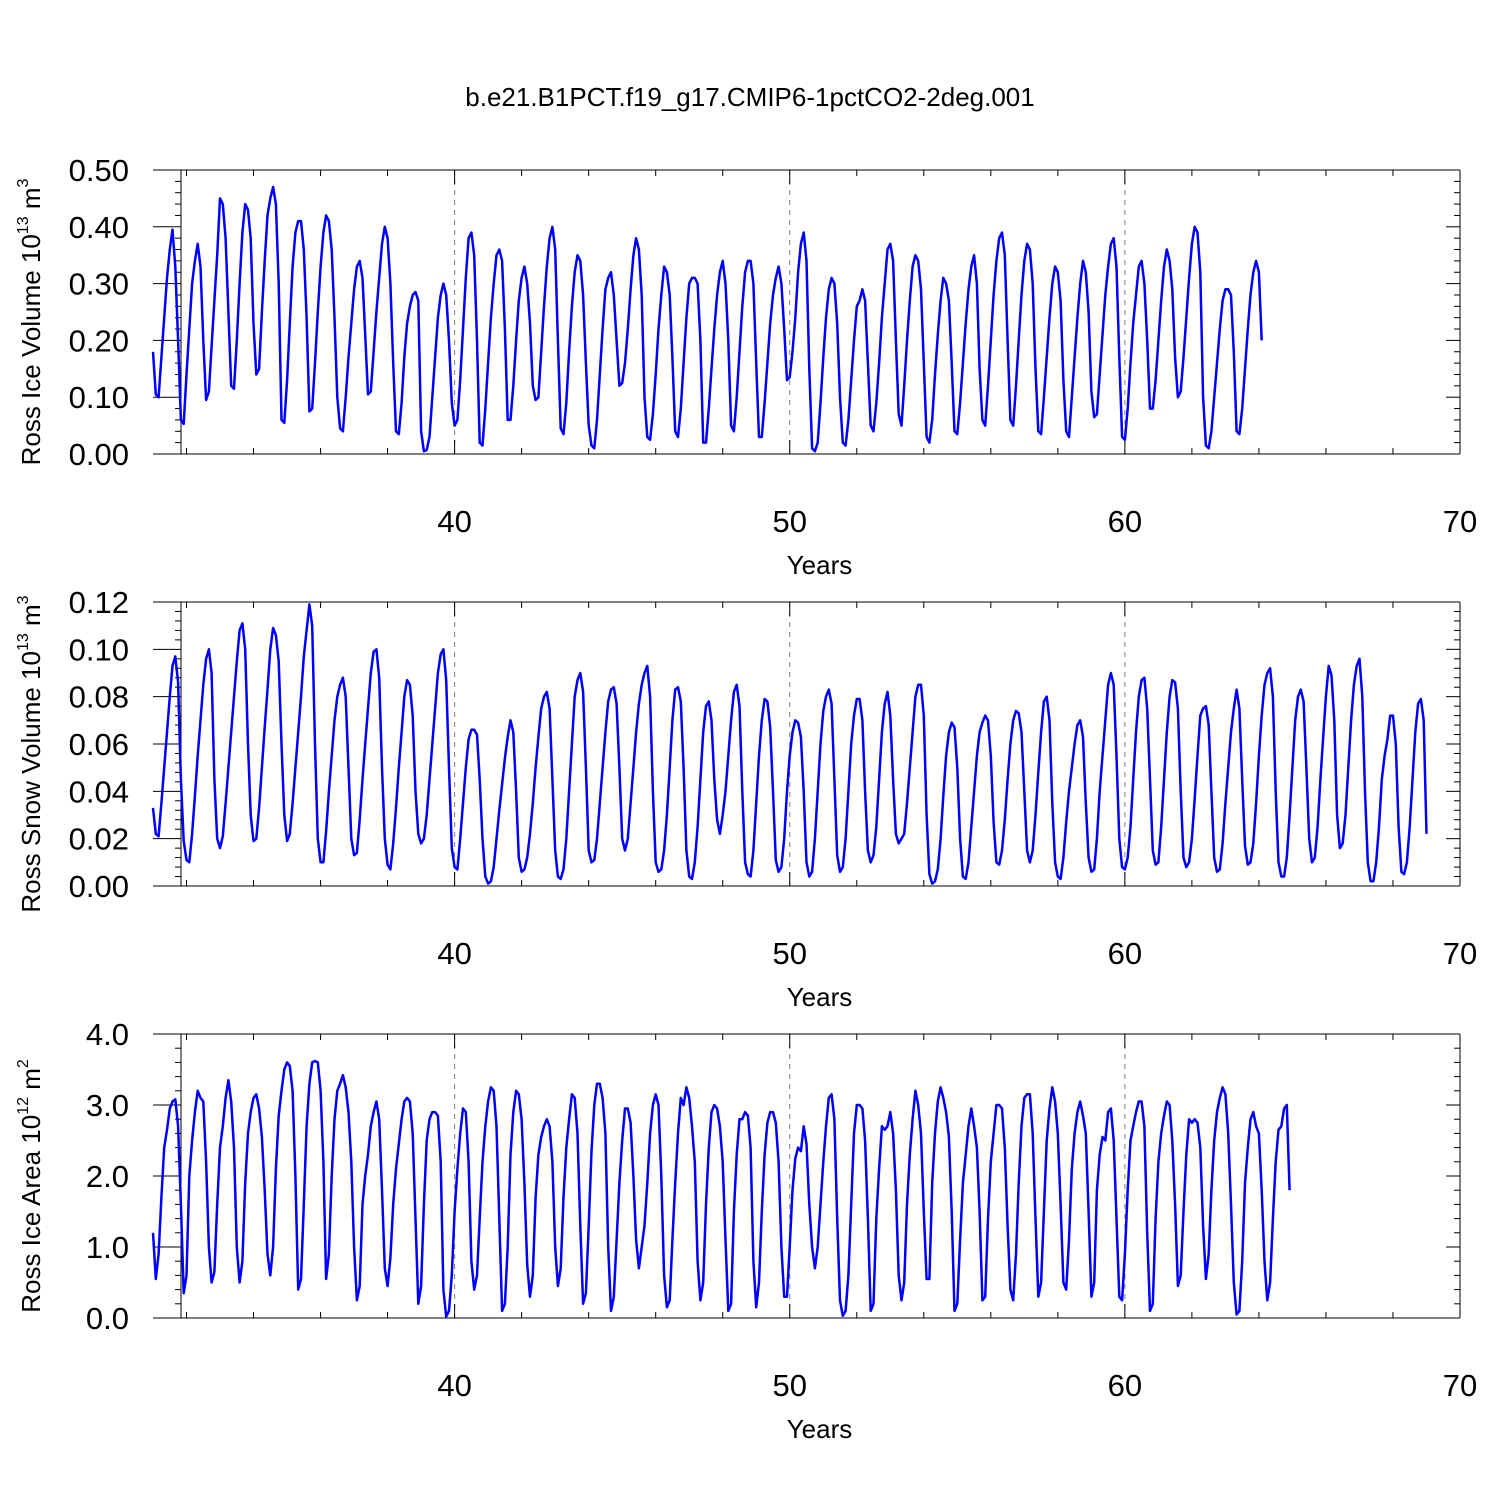 The height and width of the screenshot is (1500, 1500). What do you see at coordinates (30, 753) in the screenshot?
I see `y-axis-title: Ross Snow Volume 1013 m3` at bounding box center [30, 753].